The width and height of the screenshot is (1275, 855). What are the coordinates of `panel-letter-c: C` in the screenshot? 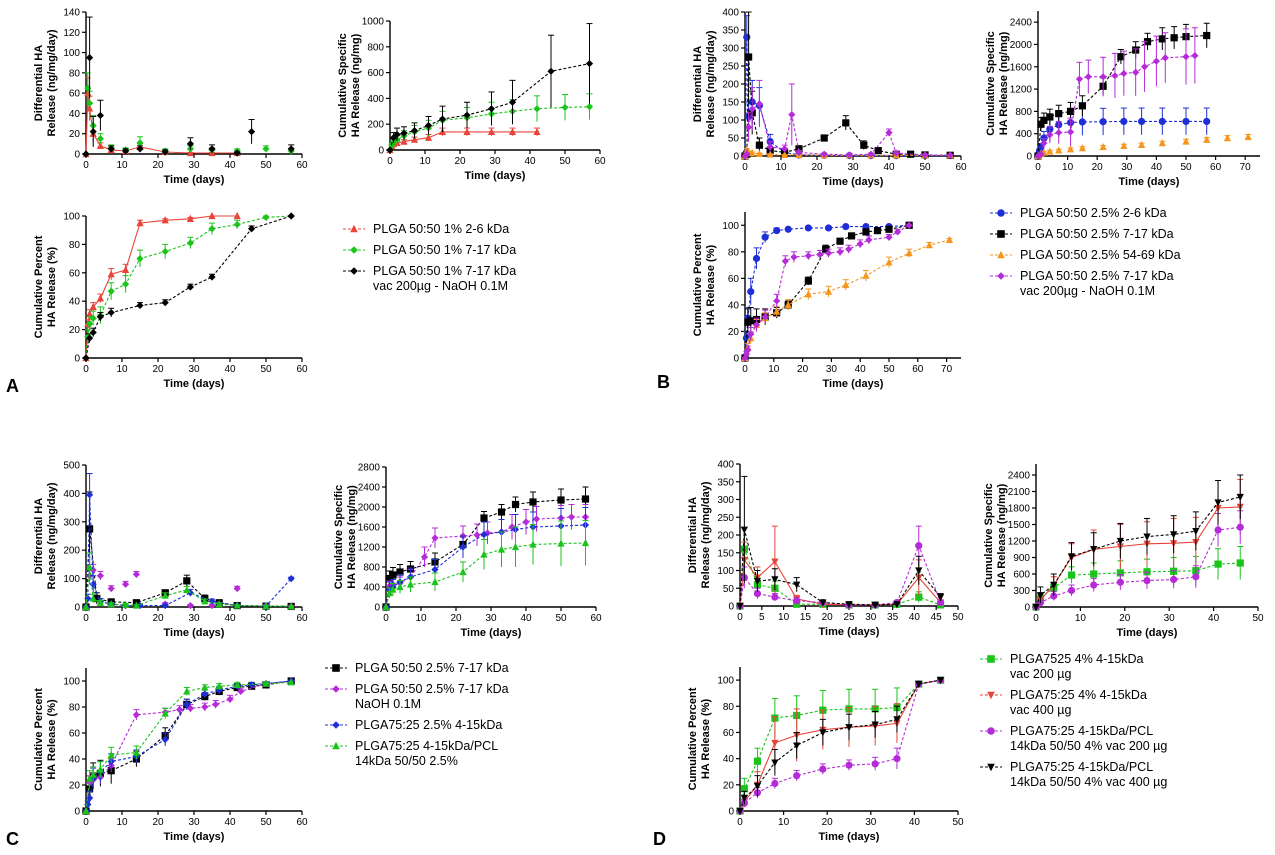 It's located at (12, 839).